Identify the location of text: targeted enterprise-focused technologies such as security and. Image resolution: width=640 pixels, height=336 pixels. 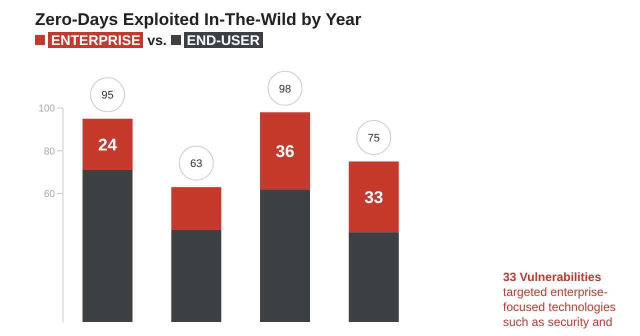
(560, 307).